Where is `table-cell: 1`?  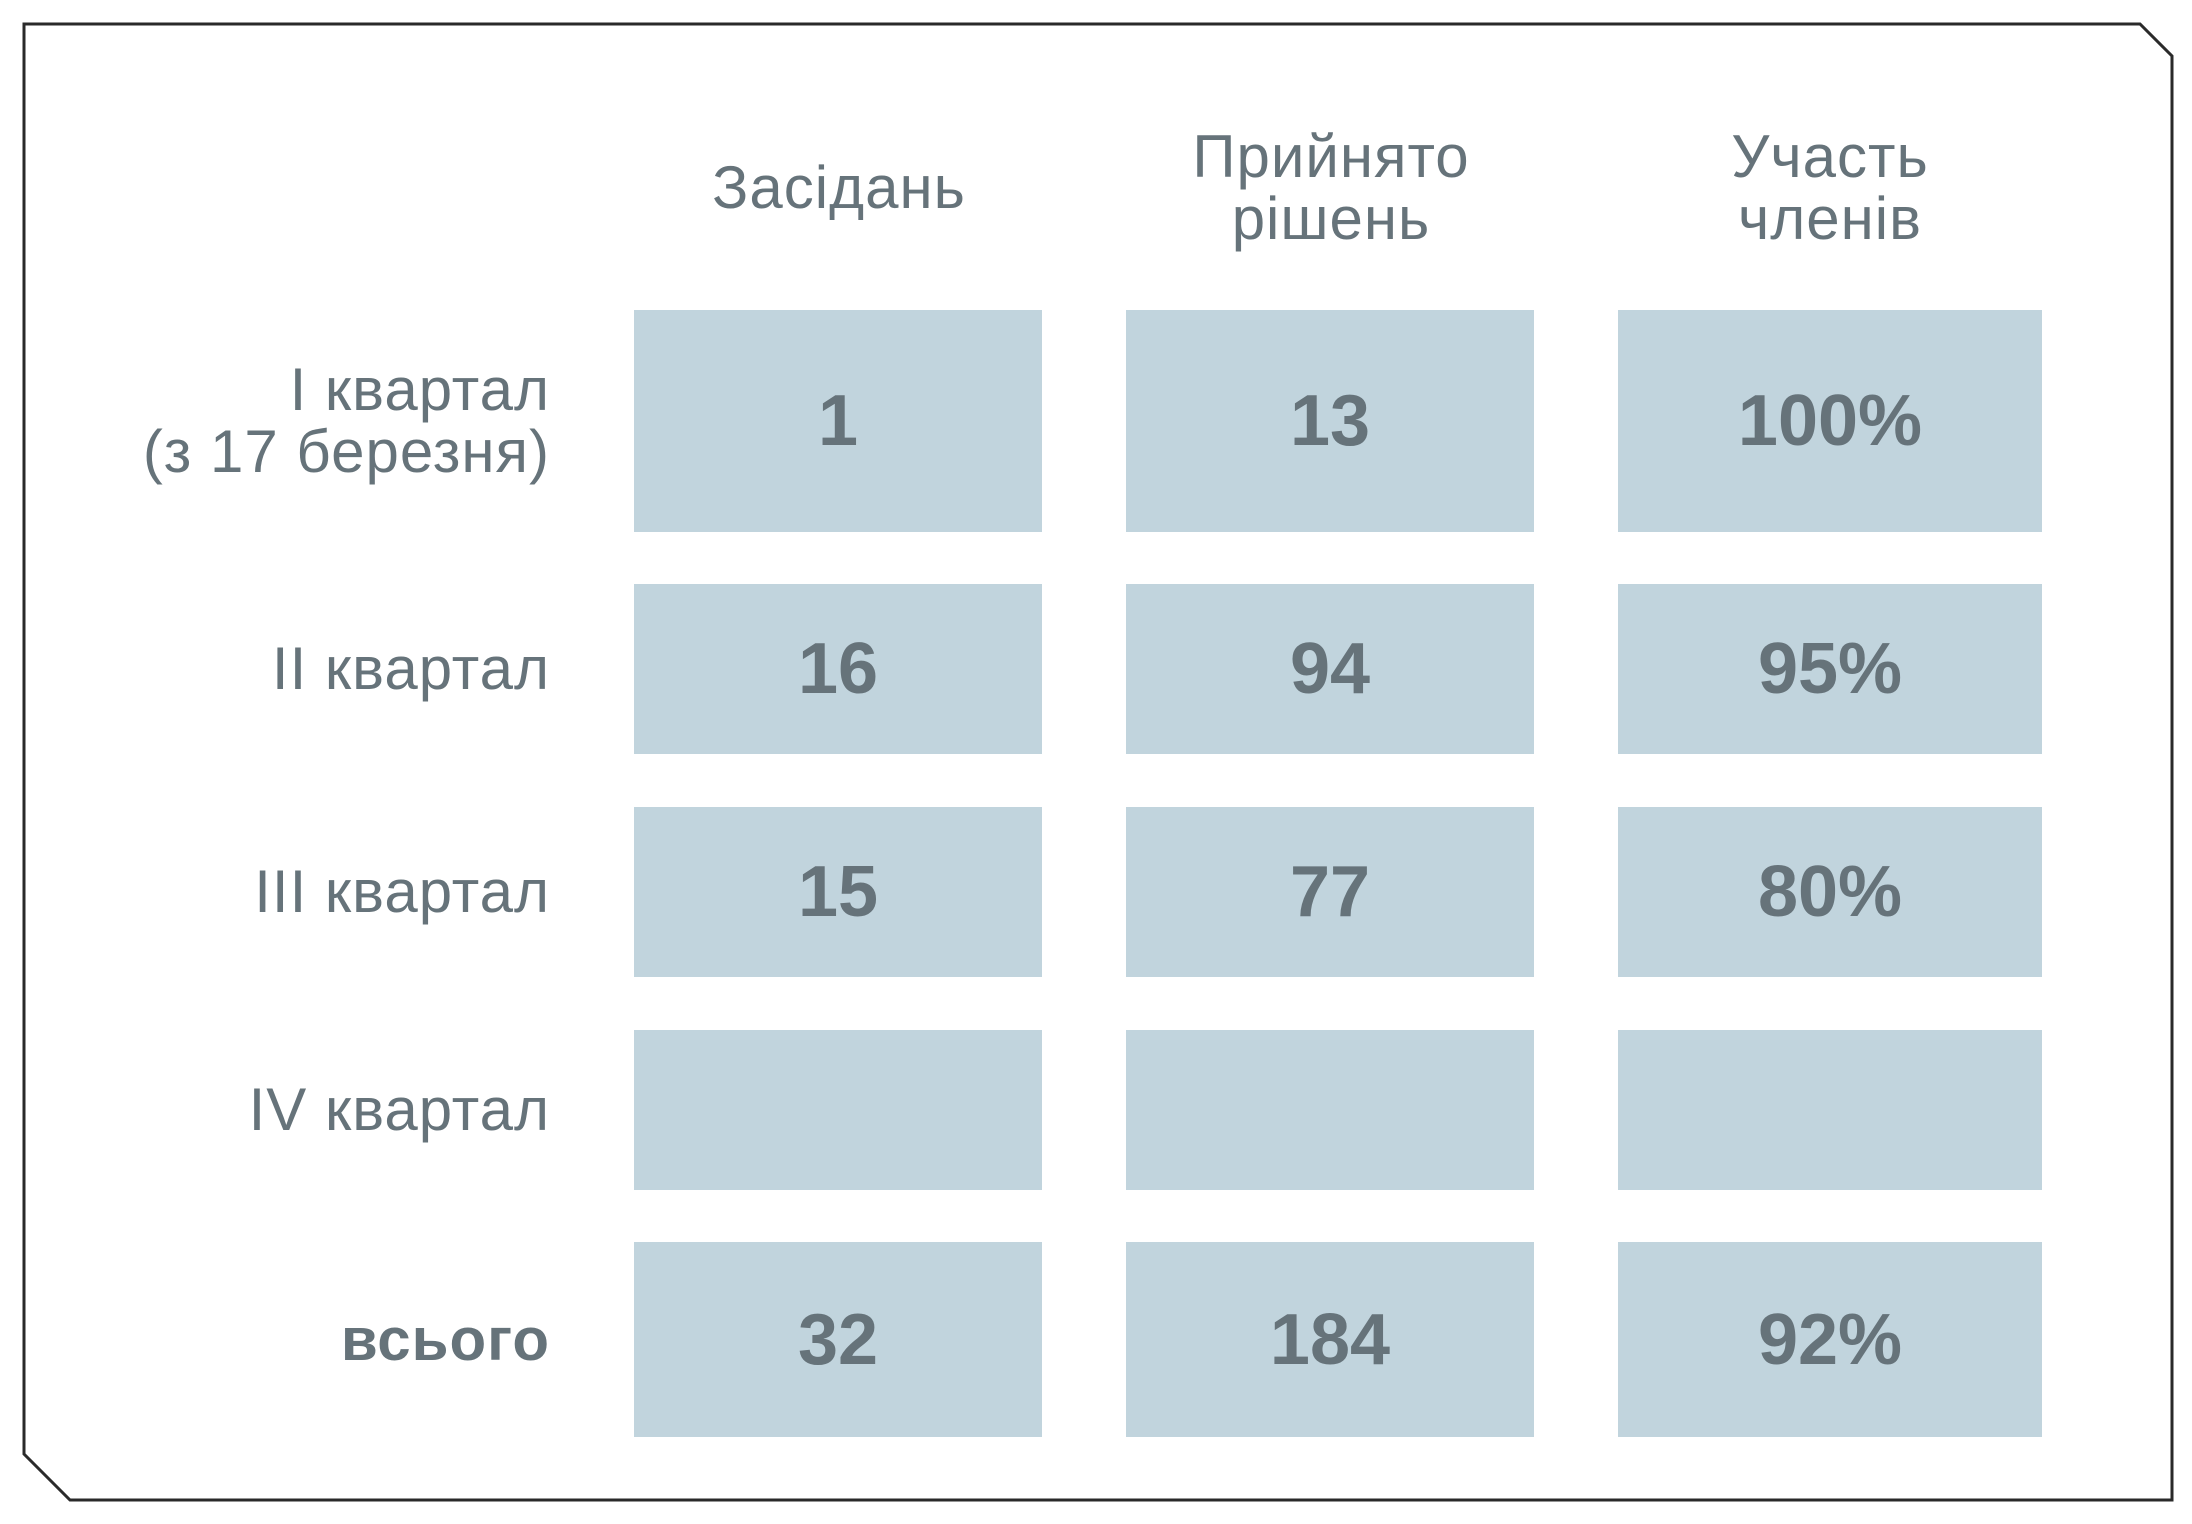
table-cell: 1 is located at coordinates (838, 421).